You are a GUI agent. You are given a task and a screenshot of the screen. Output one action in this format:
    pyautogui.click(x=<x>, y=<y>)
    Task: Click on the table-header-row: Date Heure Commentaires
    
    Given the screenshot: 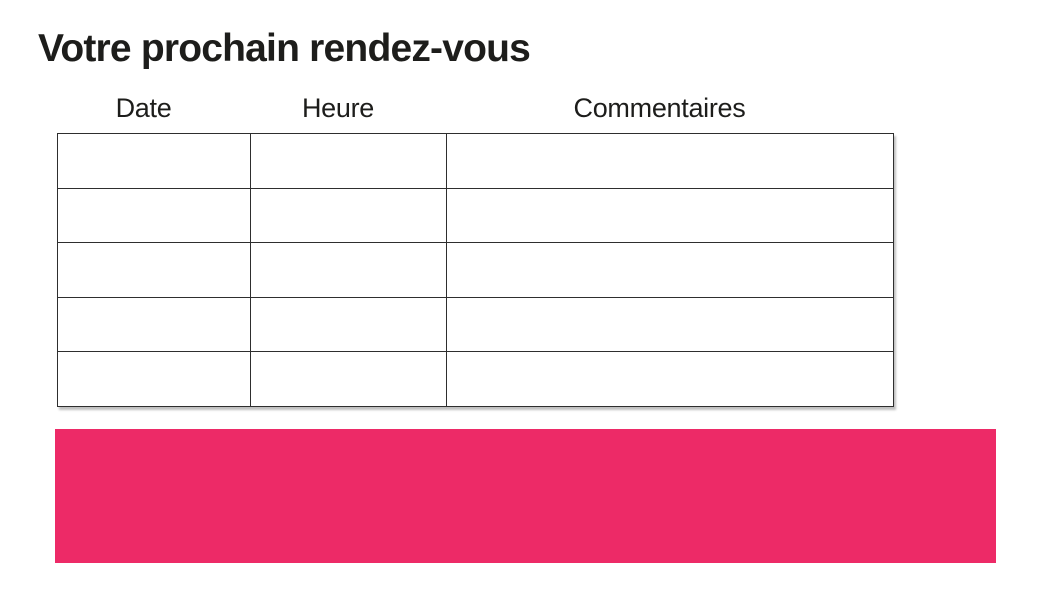 What is the action you would take?
    pyautogui.click(x=465, y=108)
    